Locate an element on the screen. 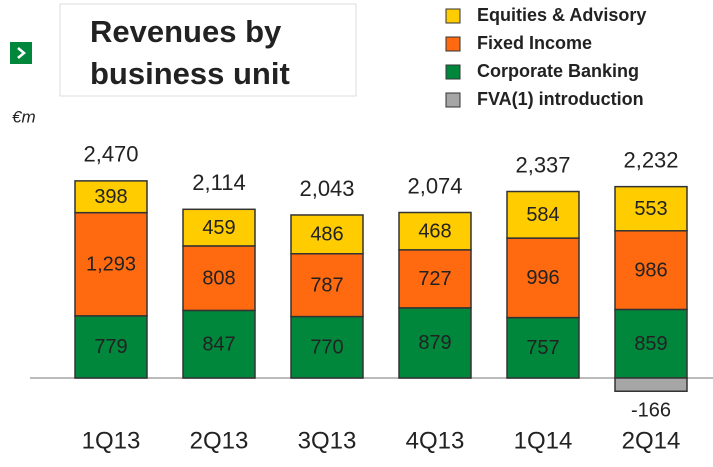 The width and height of the screenshot is (713, 467). data-label: 468 is located at coordinates (434, 231).